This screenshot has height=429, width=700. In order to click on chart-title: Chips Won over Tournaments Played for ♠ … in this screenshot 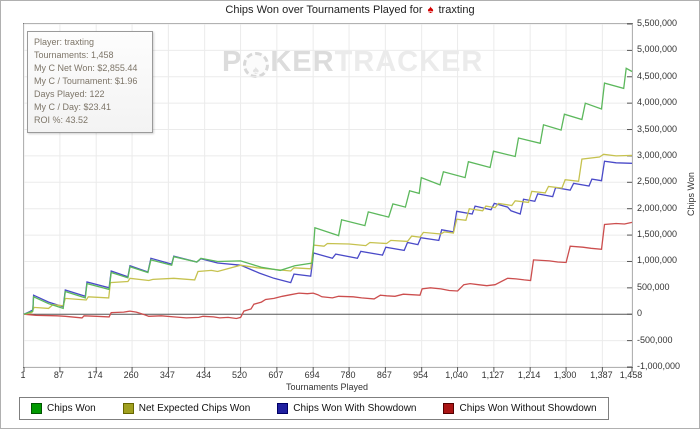, I will do `click(350, 10)`.